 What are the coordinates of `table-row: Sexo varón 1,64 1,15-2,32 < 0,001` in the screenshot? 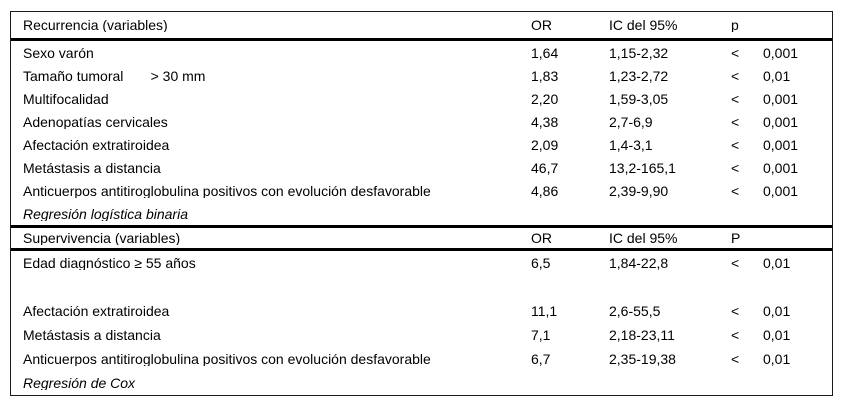 It's located at (421, 52).